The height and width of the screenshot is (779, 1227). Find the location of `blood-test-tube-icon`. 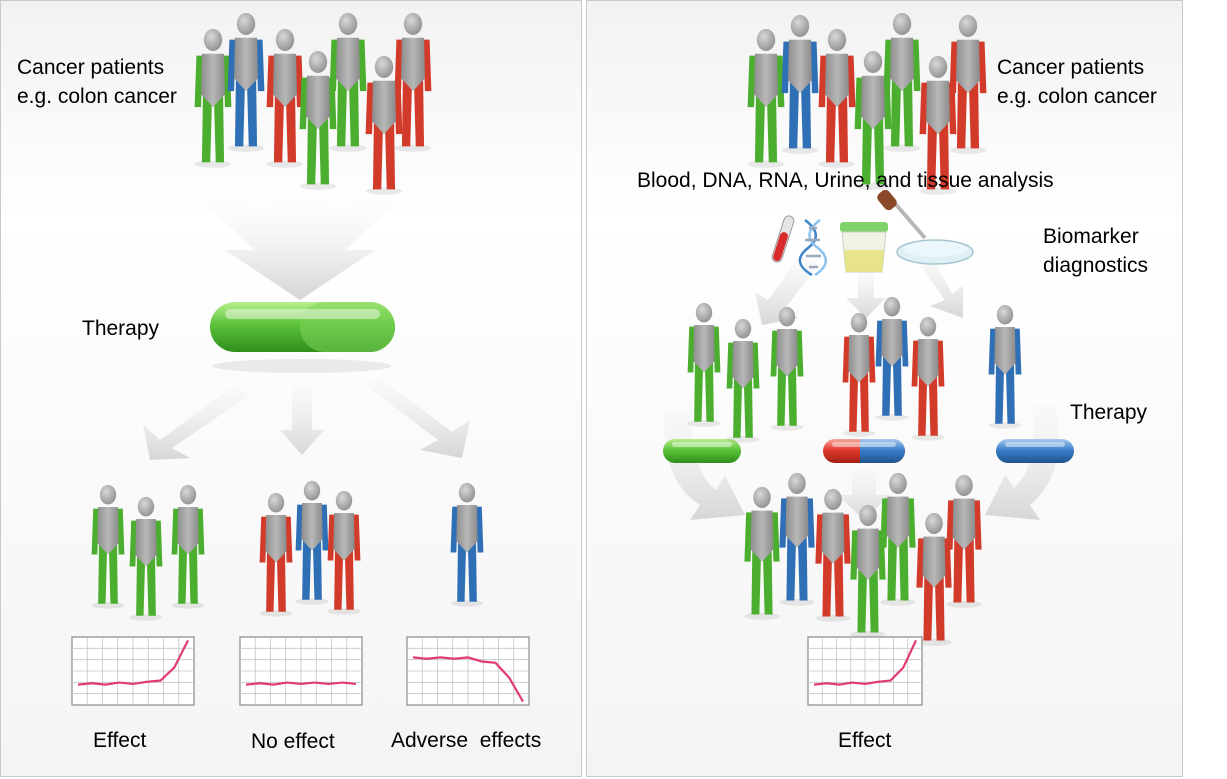

blood-test-tube-icon is located at coordinates (783, 239).